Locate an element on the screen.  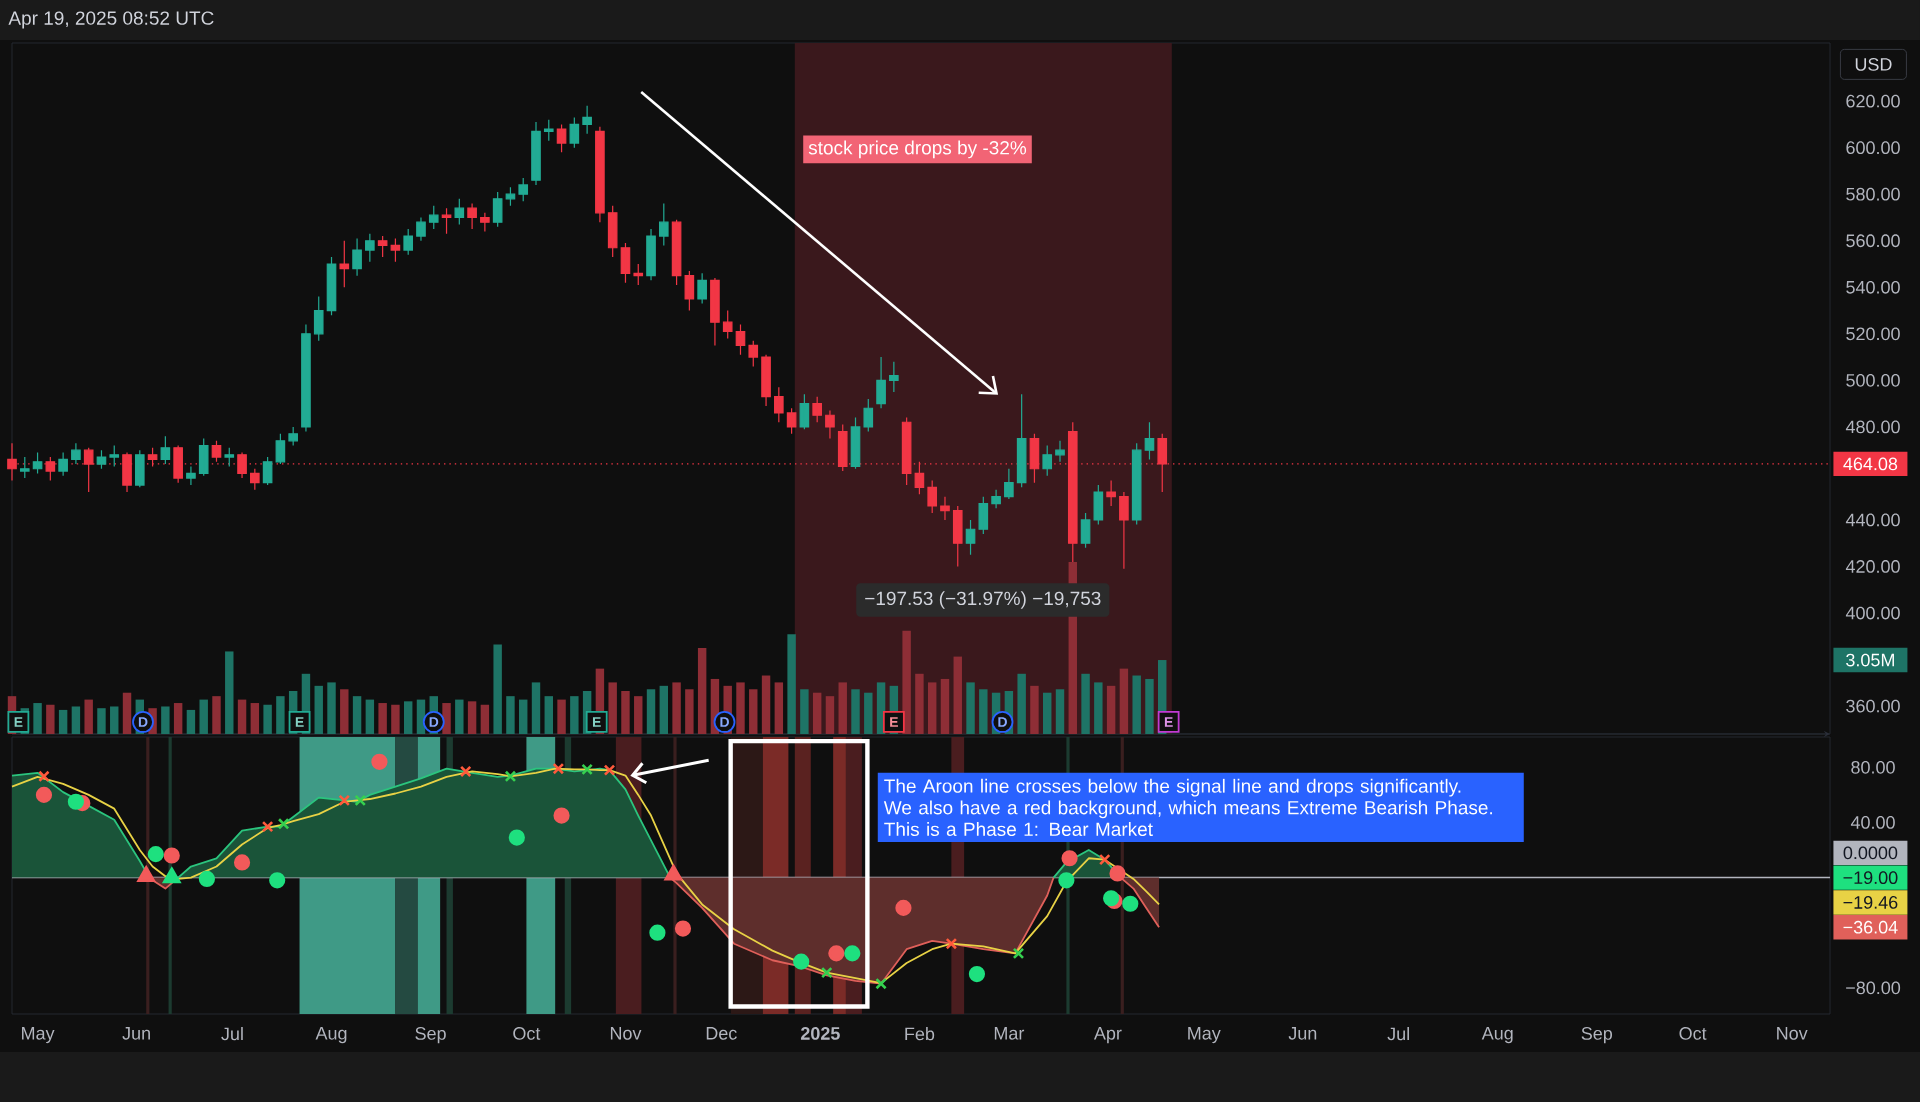
y-tick-label: 600.00 is located at coordinates (1873, 148).